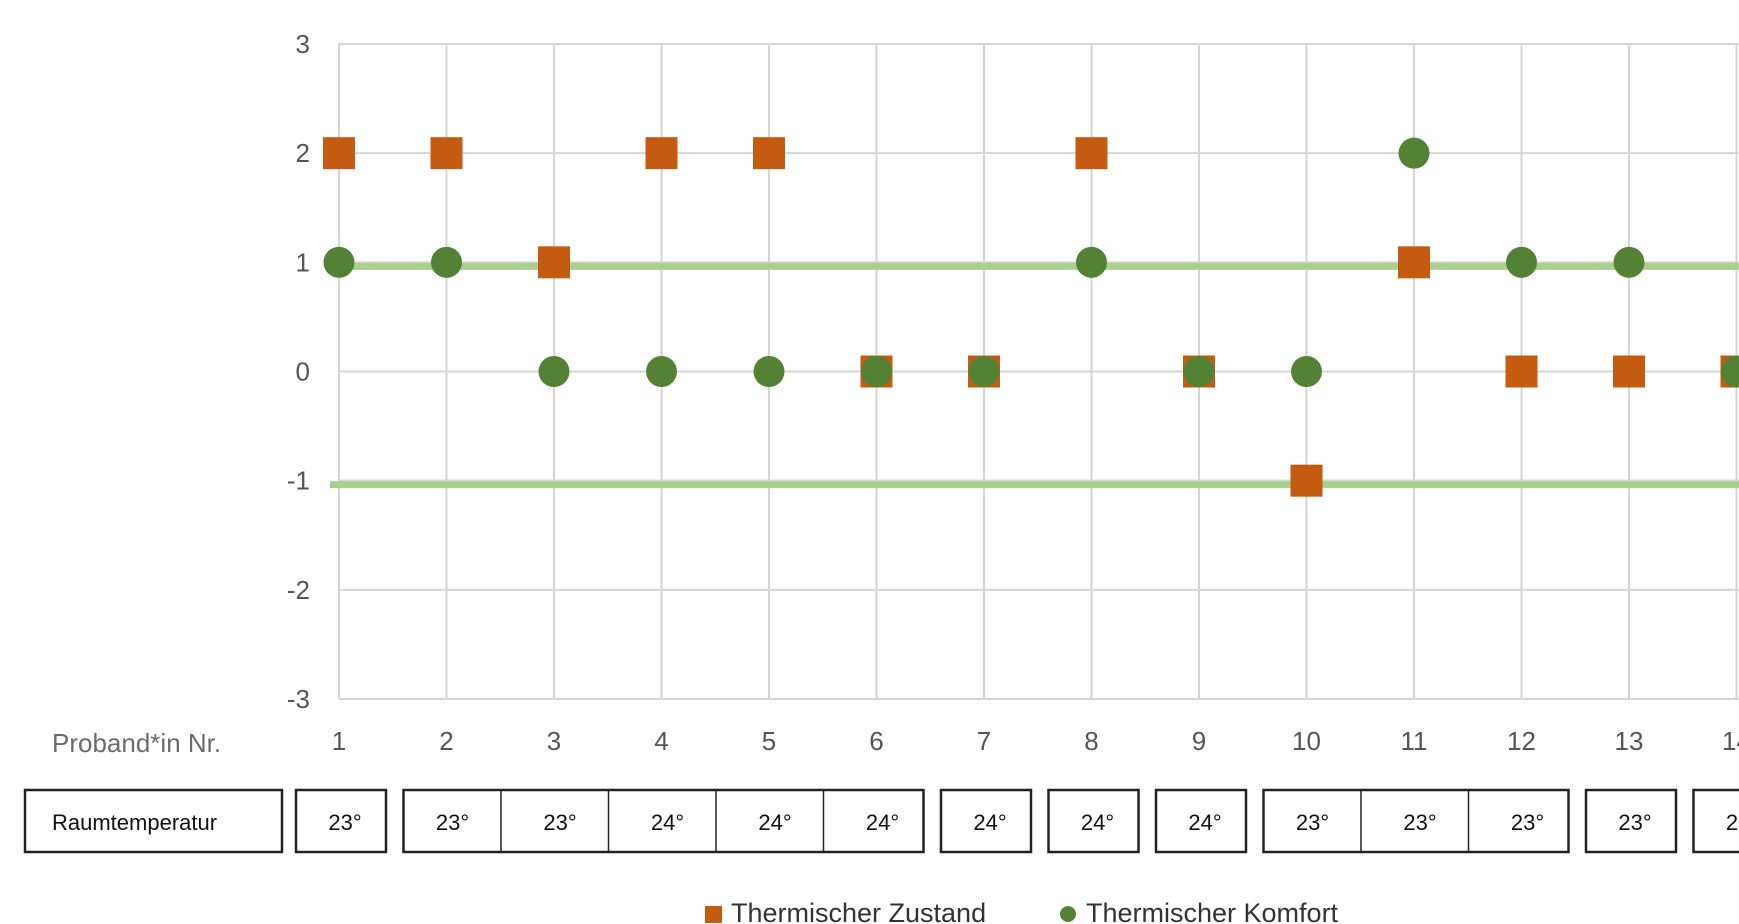  I want to click on legend-item: Thermischer Zustand, so click(845, 911).